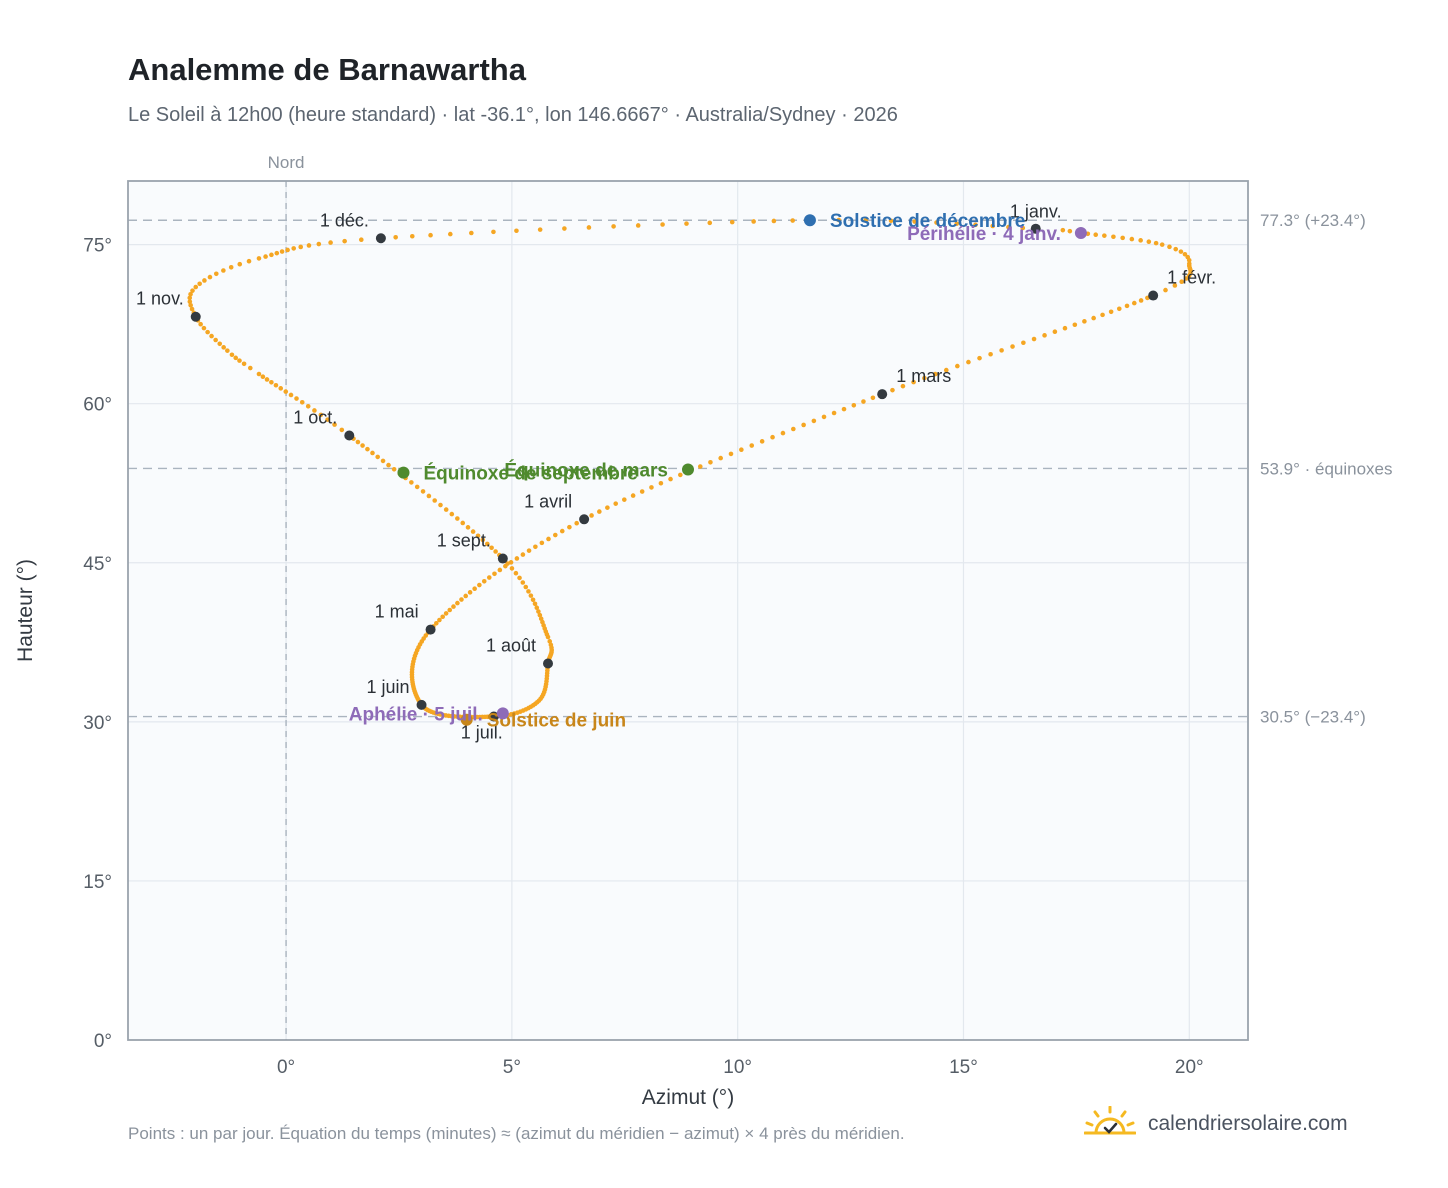  What do you see at coordinates (97, 405) in the screenshot?
I see `y-tick-label: 60°` at bounding box center [97, 405].